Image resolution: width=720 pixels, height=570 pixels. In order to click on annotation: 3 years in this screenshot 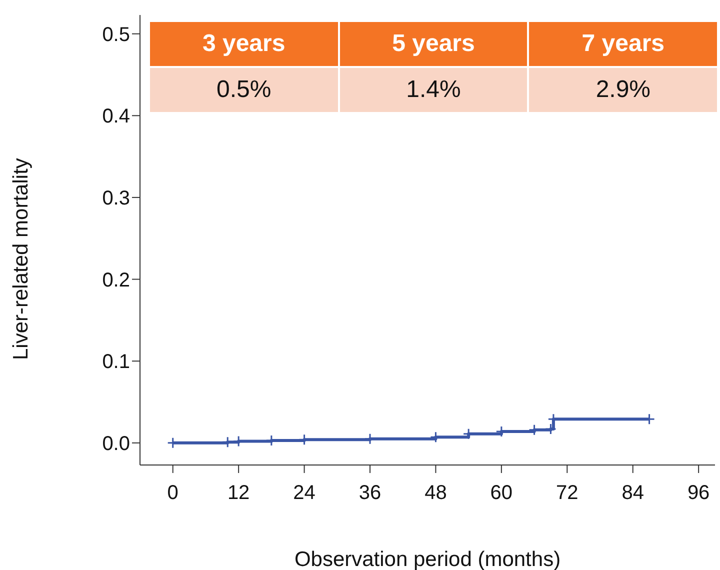, I will do `click(244, 44)`.